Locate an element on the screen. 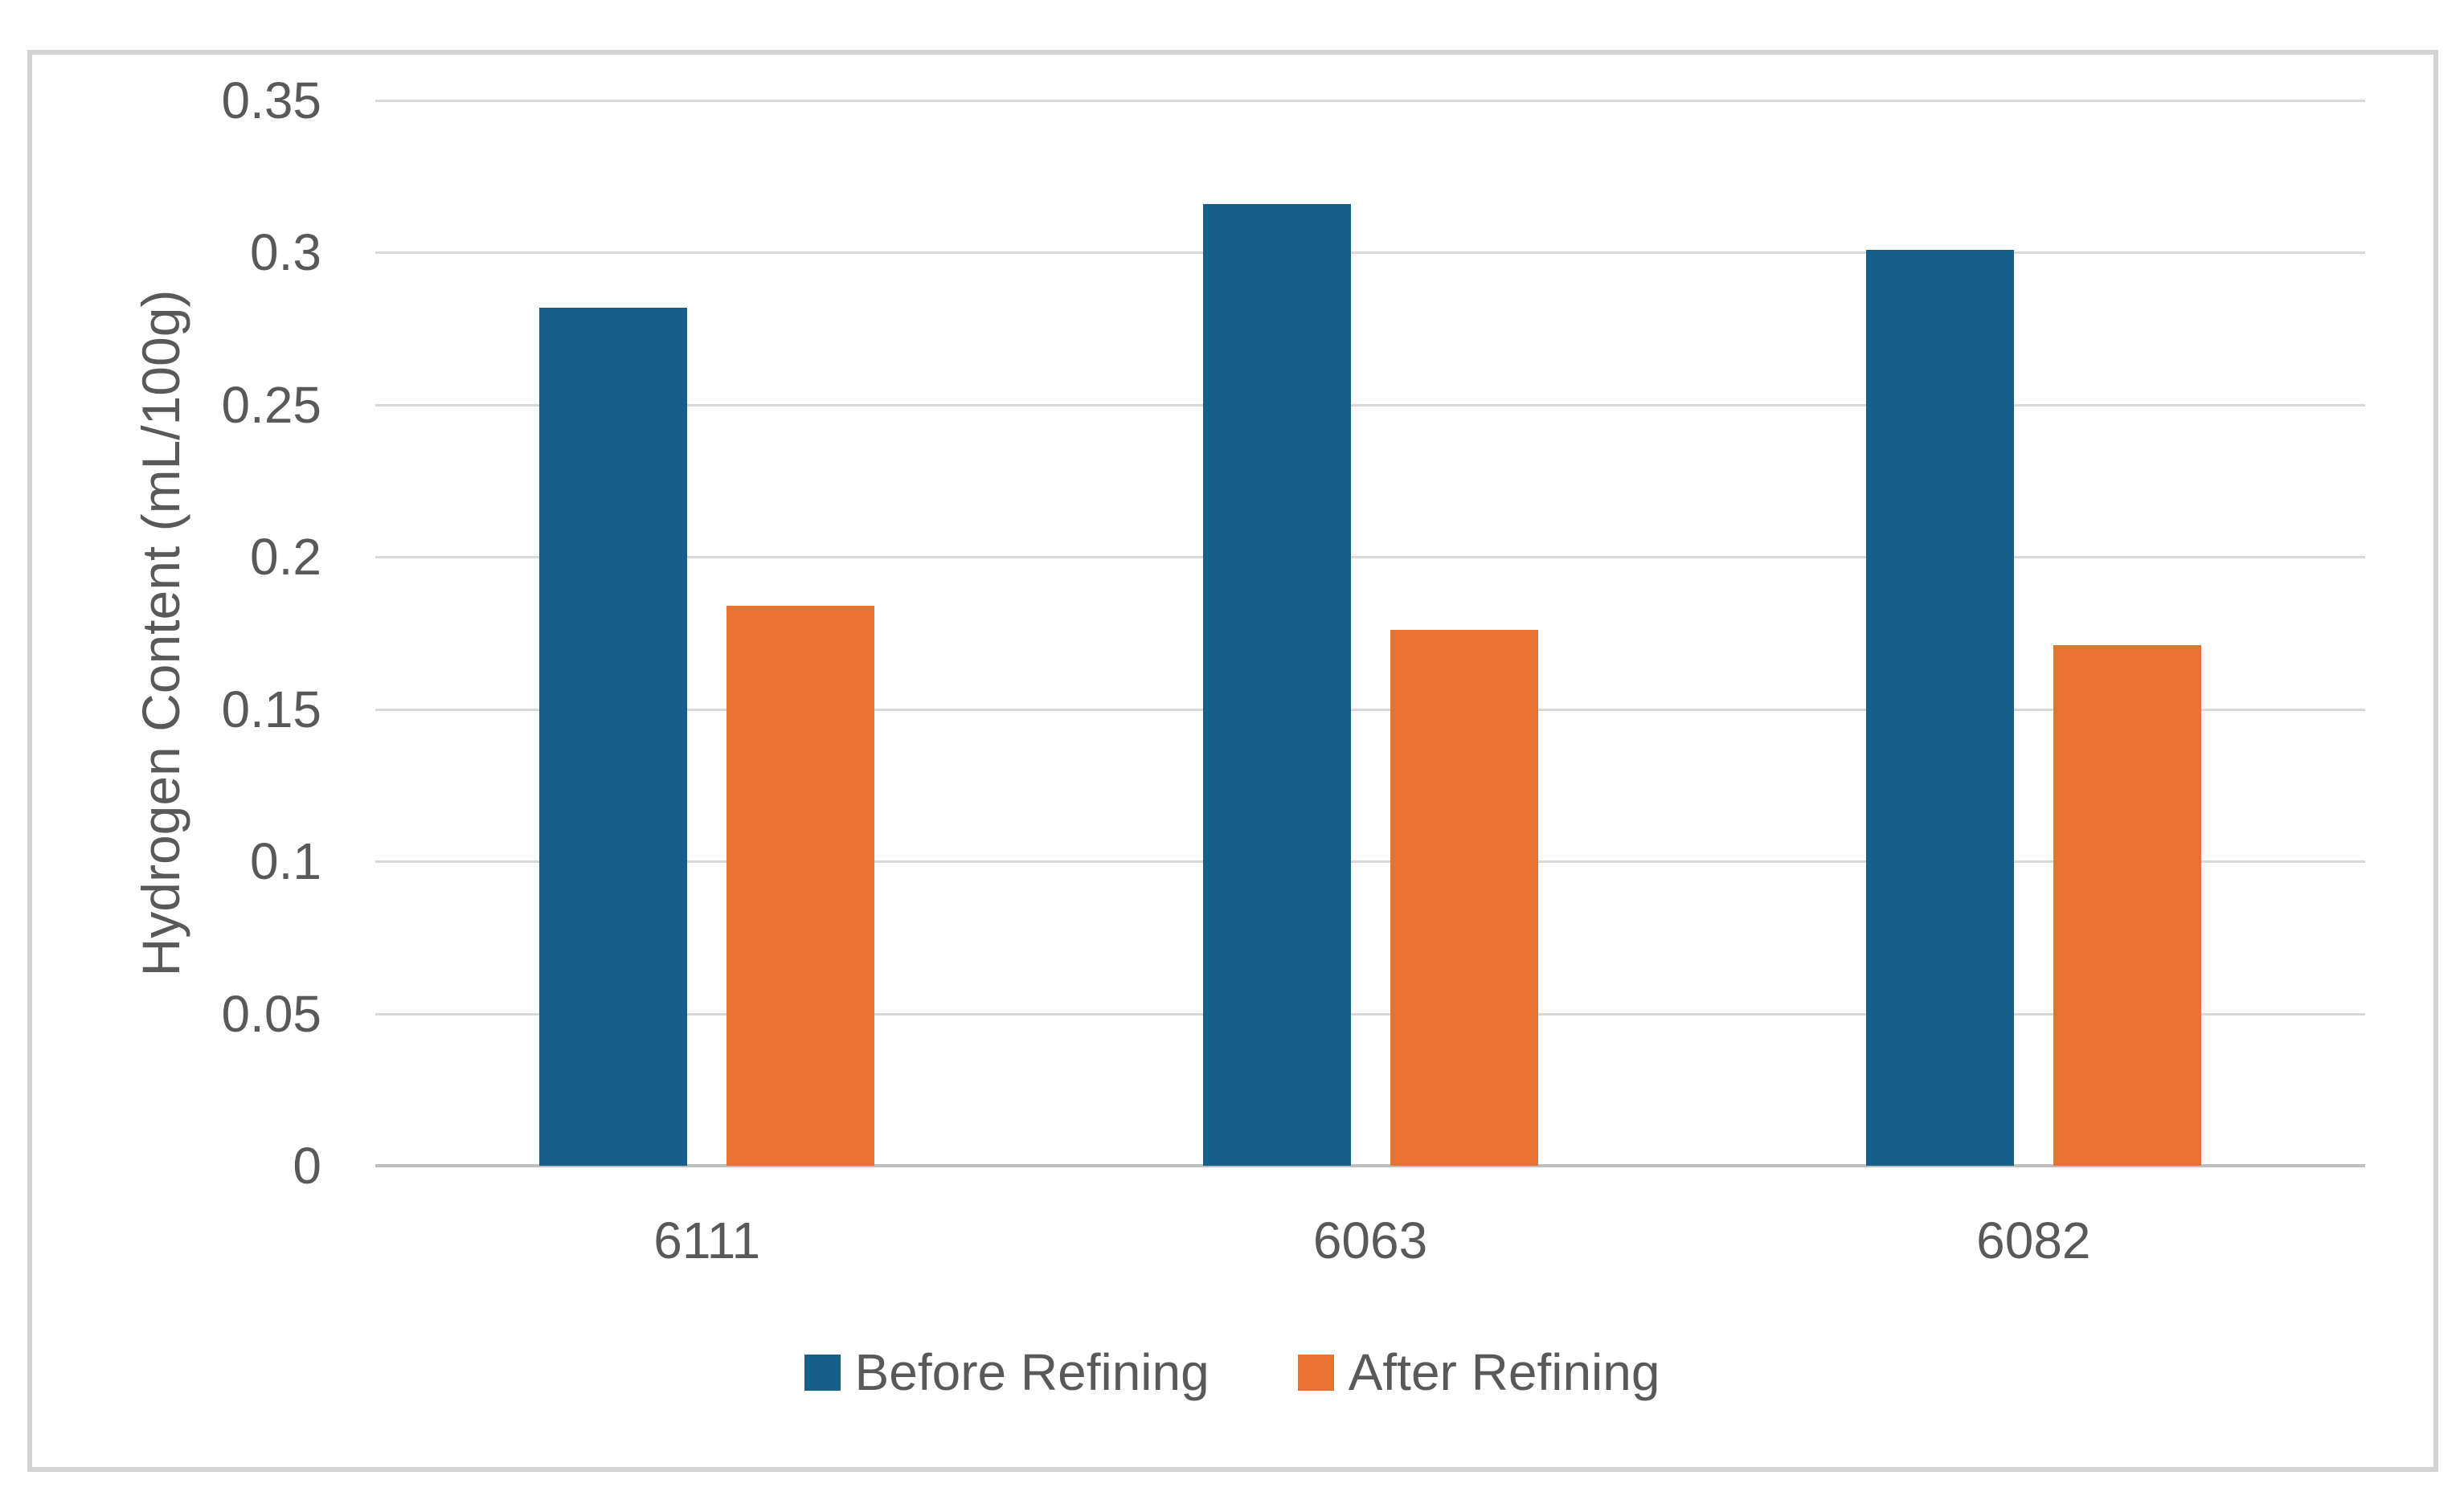 The image size is (2464, 1508). legend-item-before-refining: Before Refining is located at coordinates (1006, 1372).